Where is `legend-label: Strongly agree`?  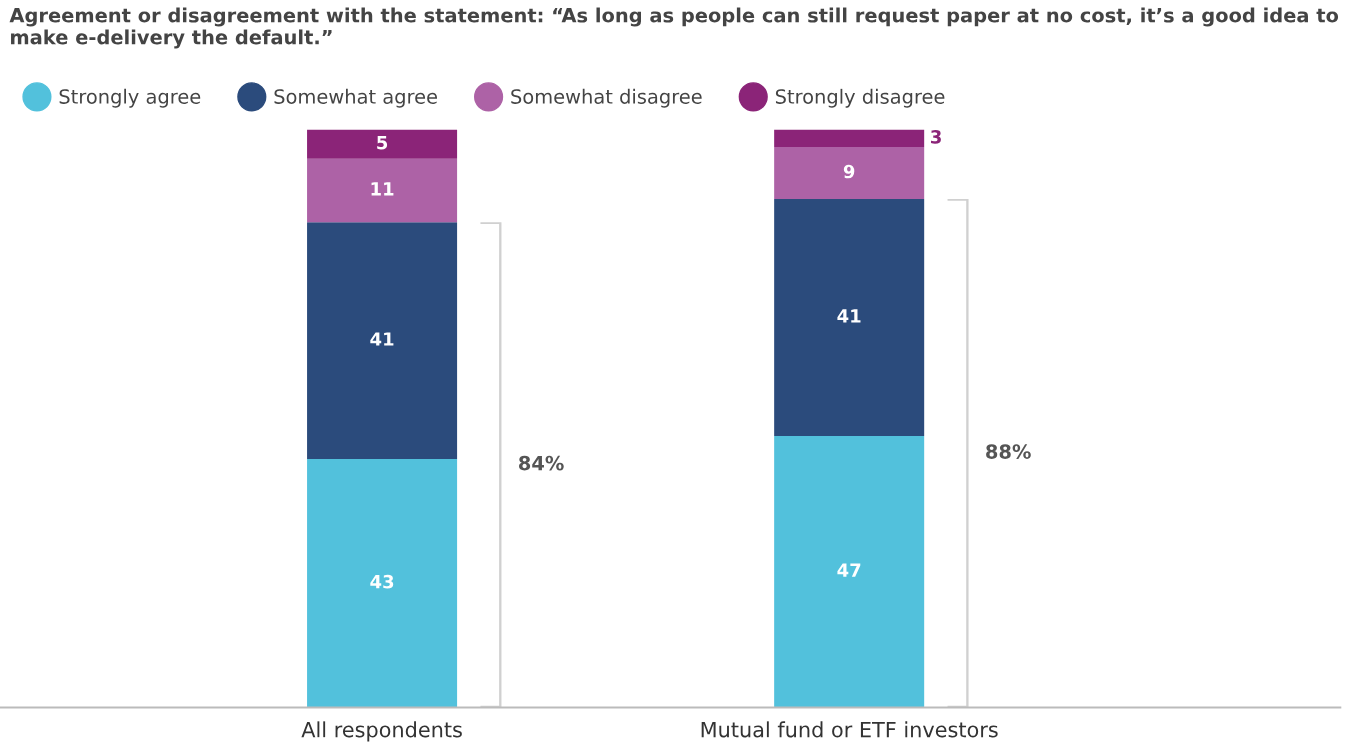 legend-label: Strongly agree is located at coordinates (130, 98).